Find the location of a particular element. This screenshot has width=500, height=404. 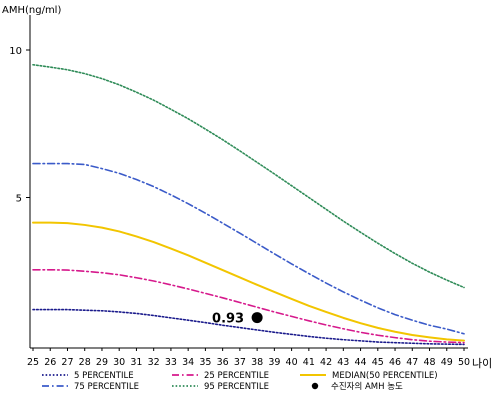

x-tick-label: 30 is located at coordinates (119, 362).